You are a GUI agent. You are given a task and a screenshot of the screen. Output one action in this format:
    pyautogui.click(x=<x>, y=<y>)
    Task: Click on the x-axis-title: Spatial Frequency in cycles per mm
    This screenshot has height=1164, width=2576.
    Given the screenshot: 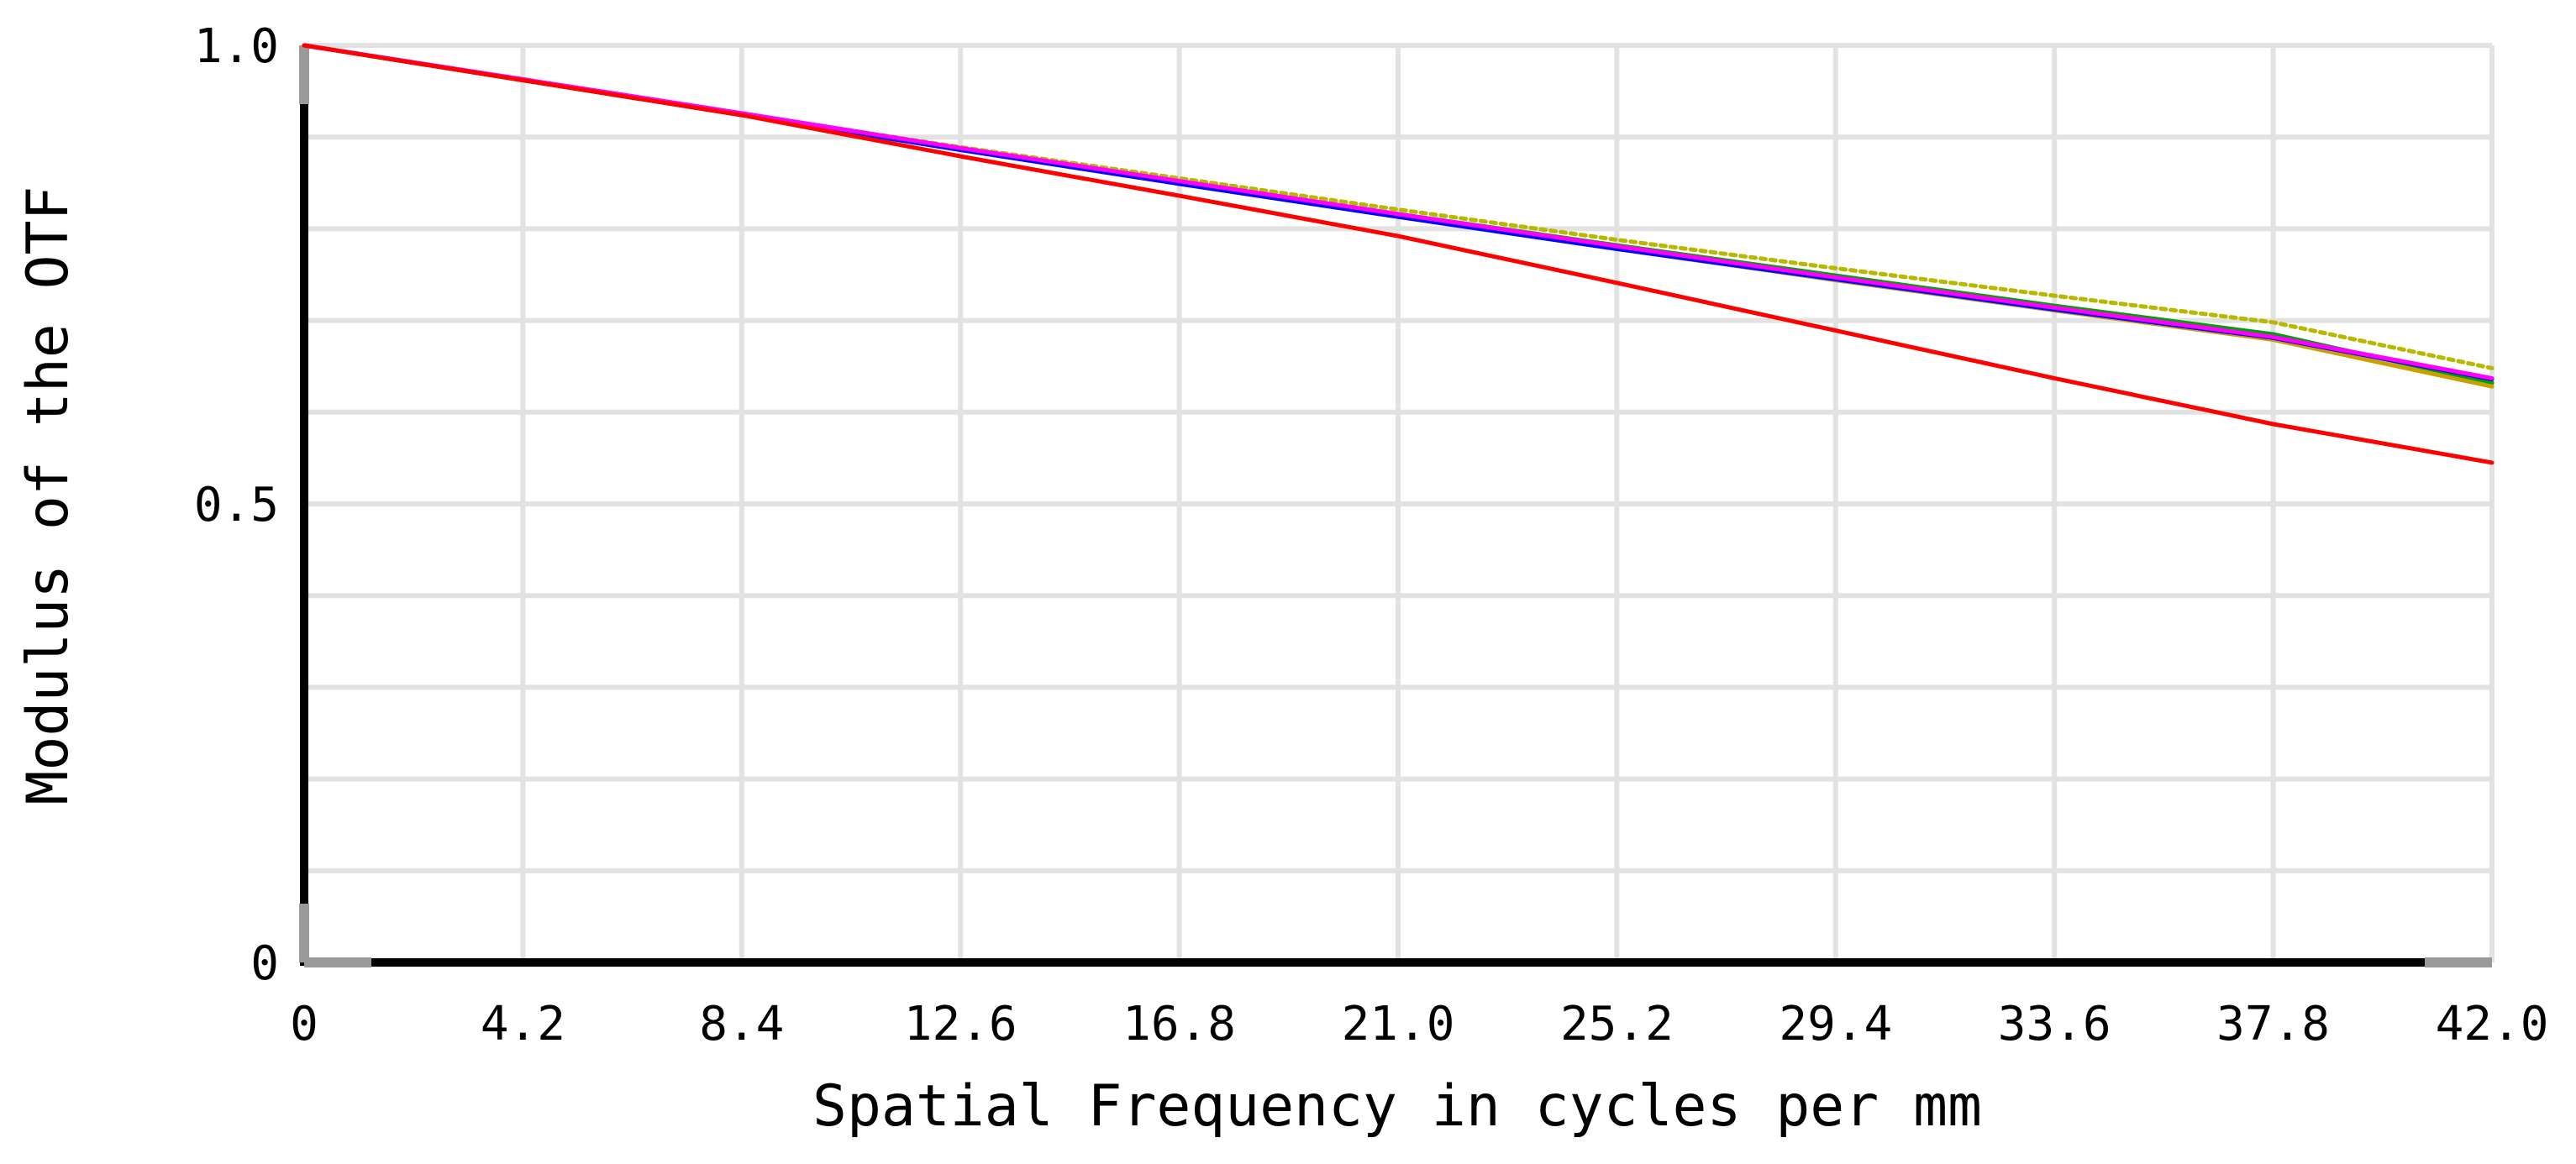 What is the action you would take?
    pyautogui.click(x=1397, y=1106)
    